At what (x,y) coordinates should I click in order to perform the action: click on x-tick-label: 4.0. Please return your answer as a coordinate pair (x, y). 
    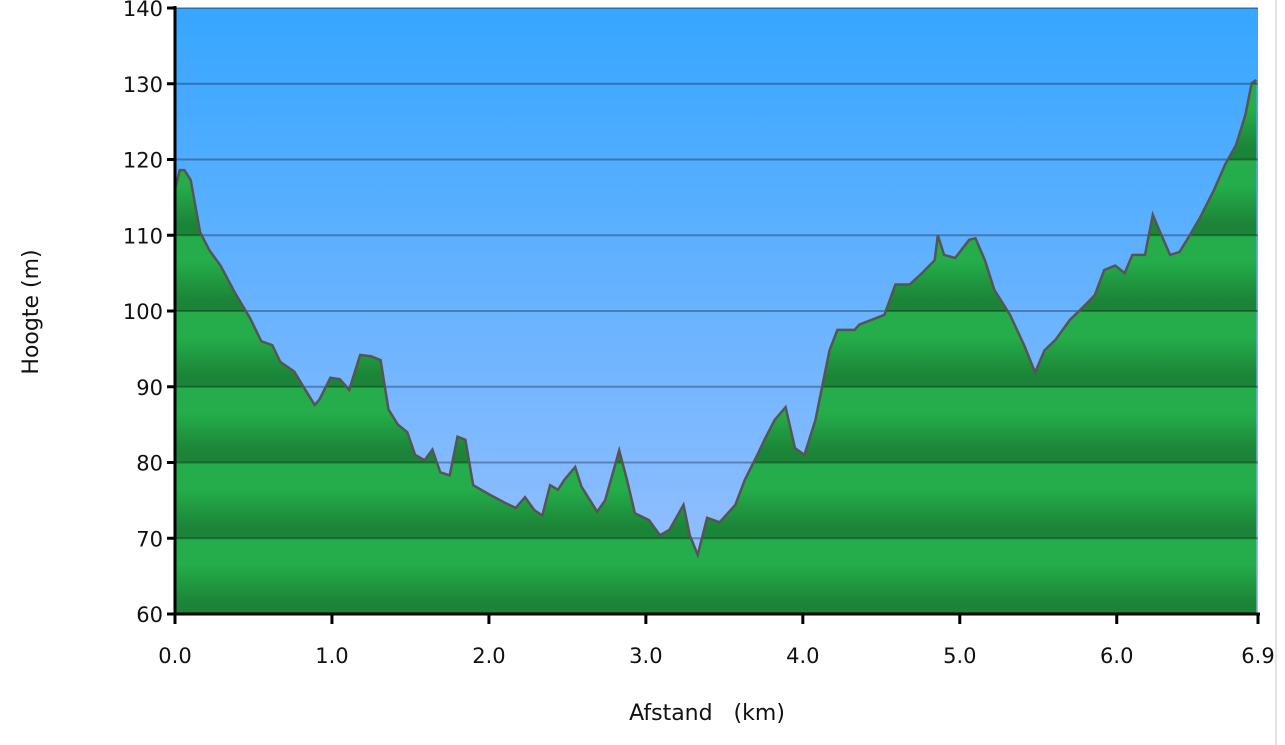
    Looking at the image, I should click on (802, 656).